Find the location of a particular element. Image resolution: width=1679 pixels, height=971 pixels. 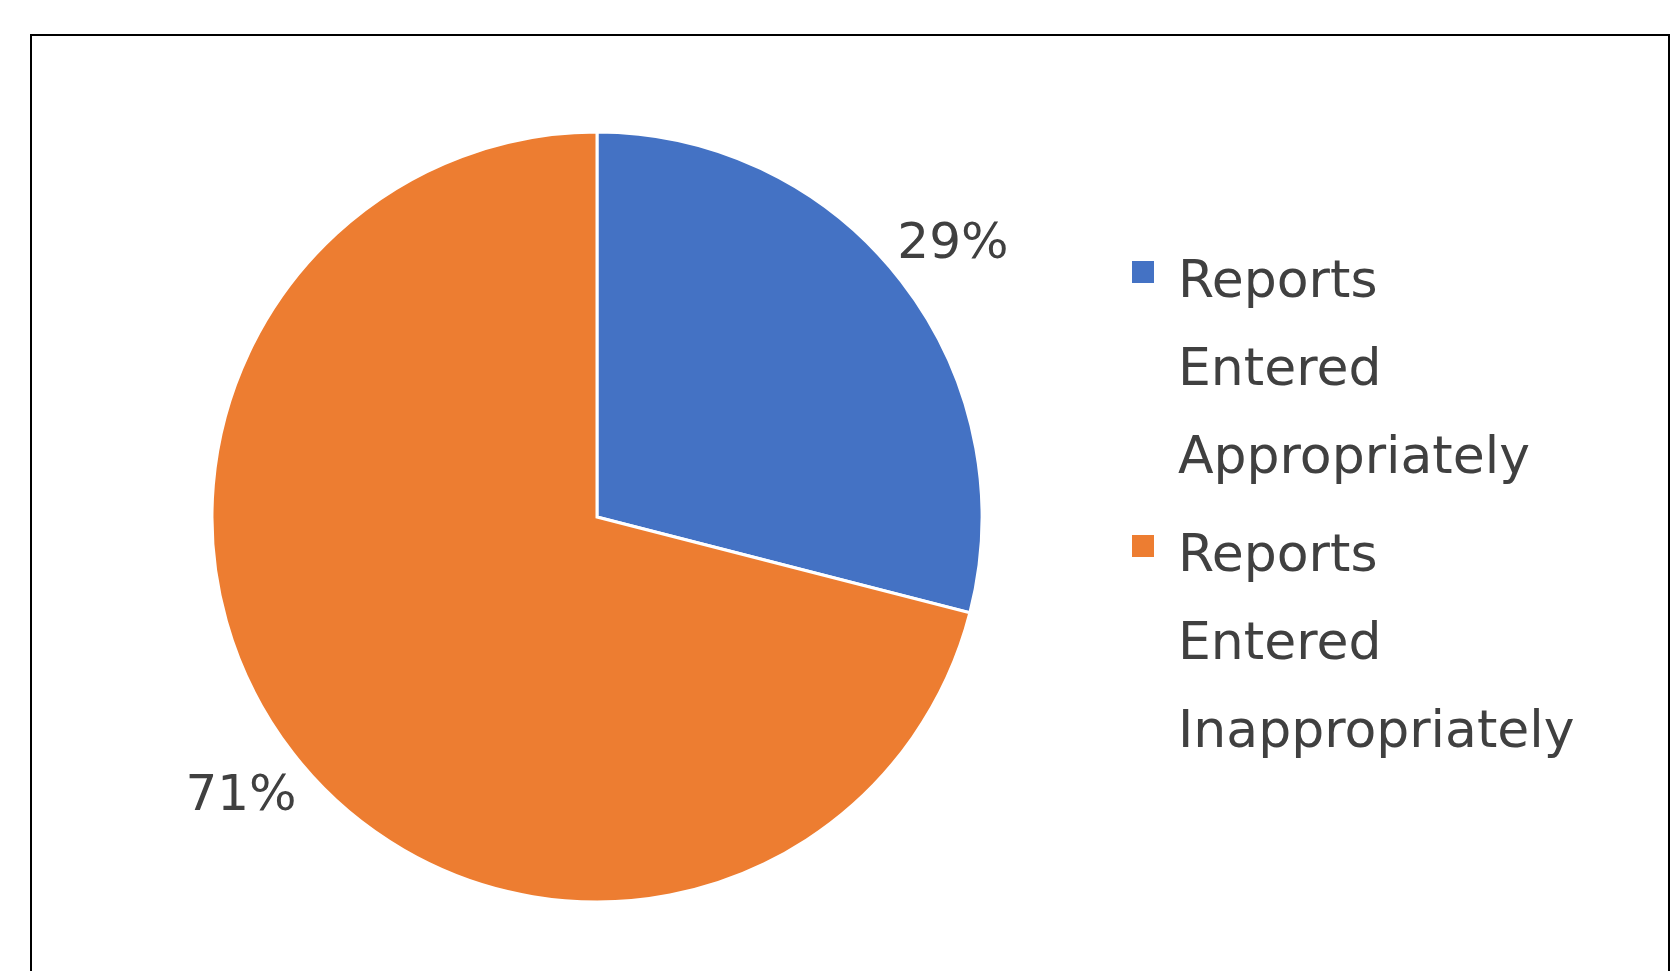

legend-label: Reports Entered Inappropriately is located at coordinates (1376, 641).